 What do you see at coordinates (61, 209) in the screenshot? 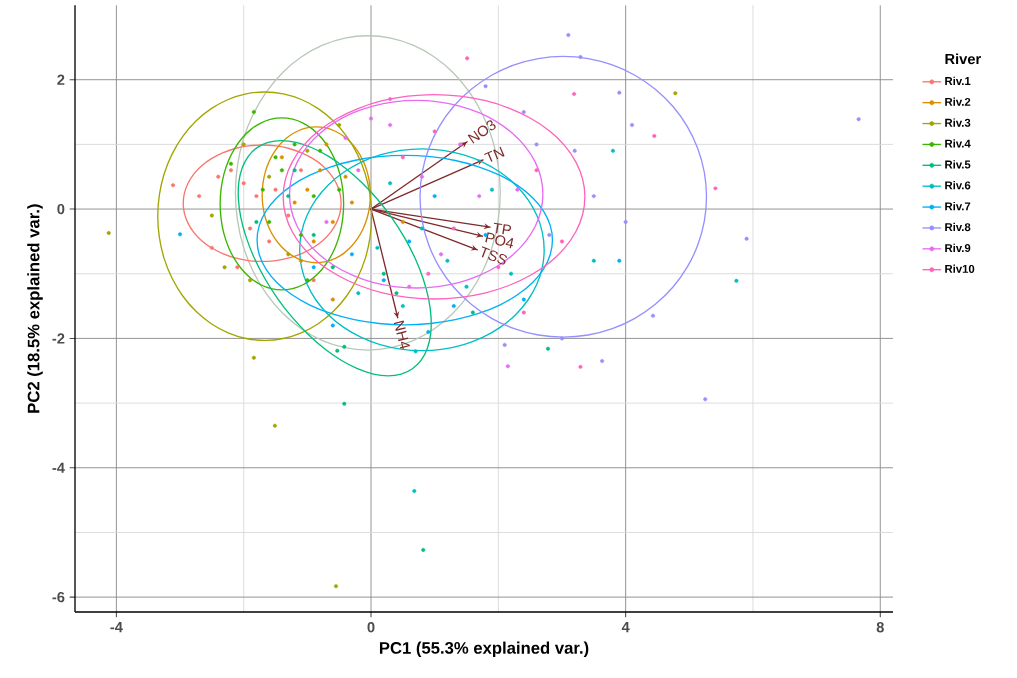
I see `y-tick-label: 0` at bounding box center [61, 209].